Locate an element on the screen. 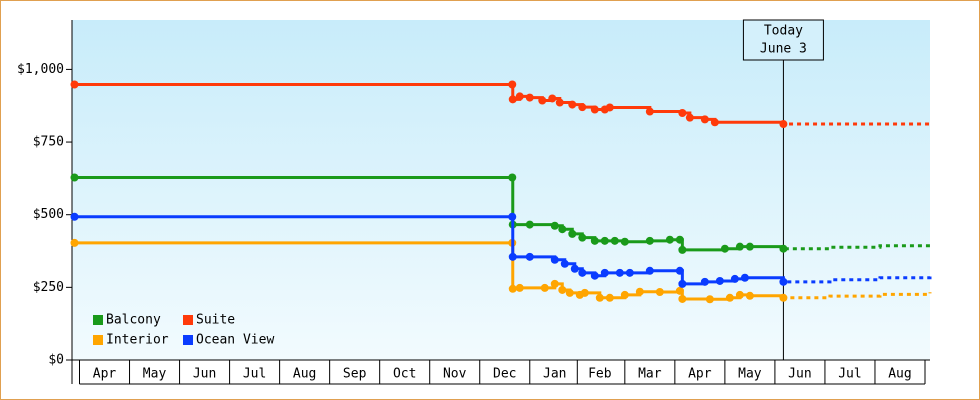 This screenshot has height=400, width=980. x-tick-label: Feb is located at coordinates (600, 374).